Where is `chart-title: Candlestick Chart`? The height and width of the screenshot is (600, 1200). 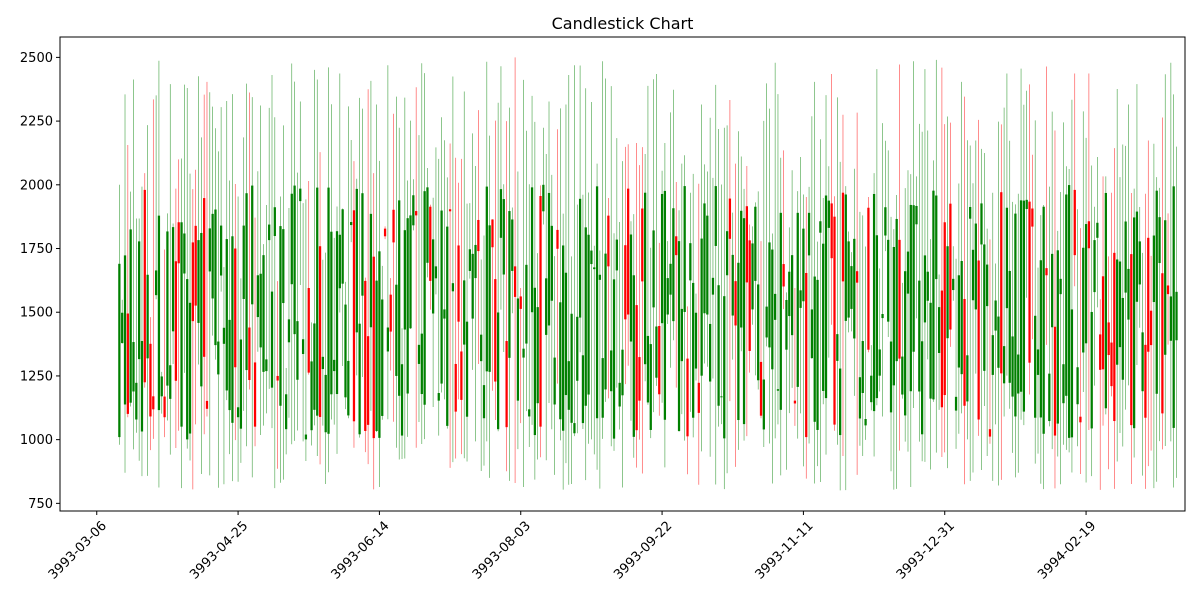 chart-title: Candlestick Chart is located at coordinates (623, 23).